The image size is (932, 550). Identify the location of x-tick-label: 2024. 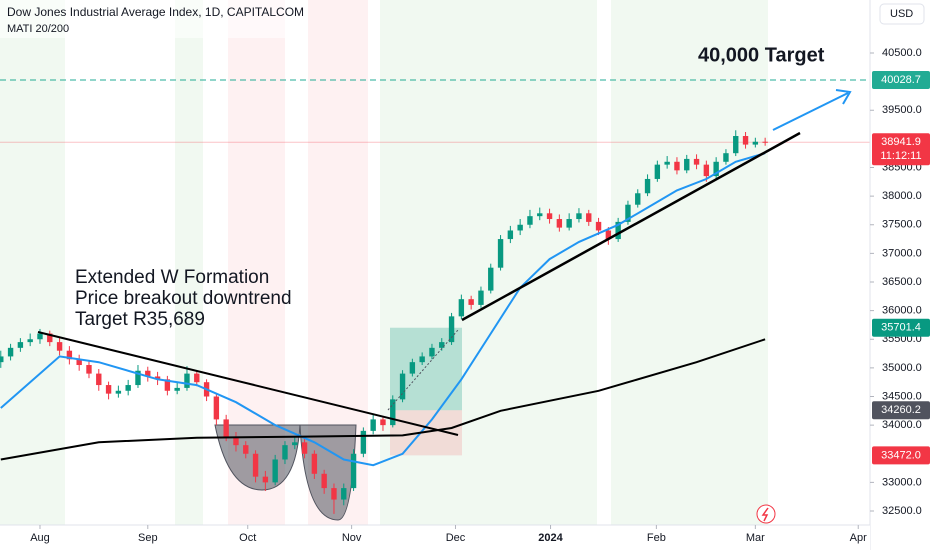
(550, 538).